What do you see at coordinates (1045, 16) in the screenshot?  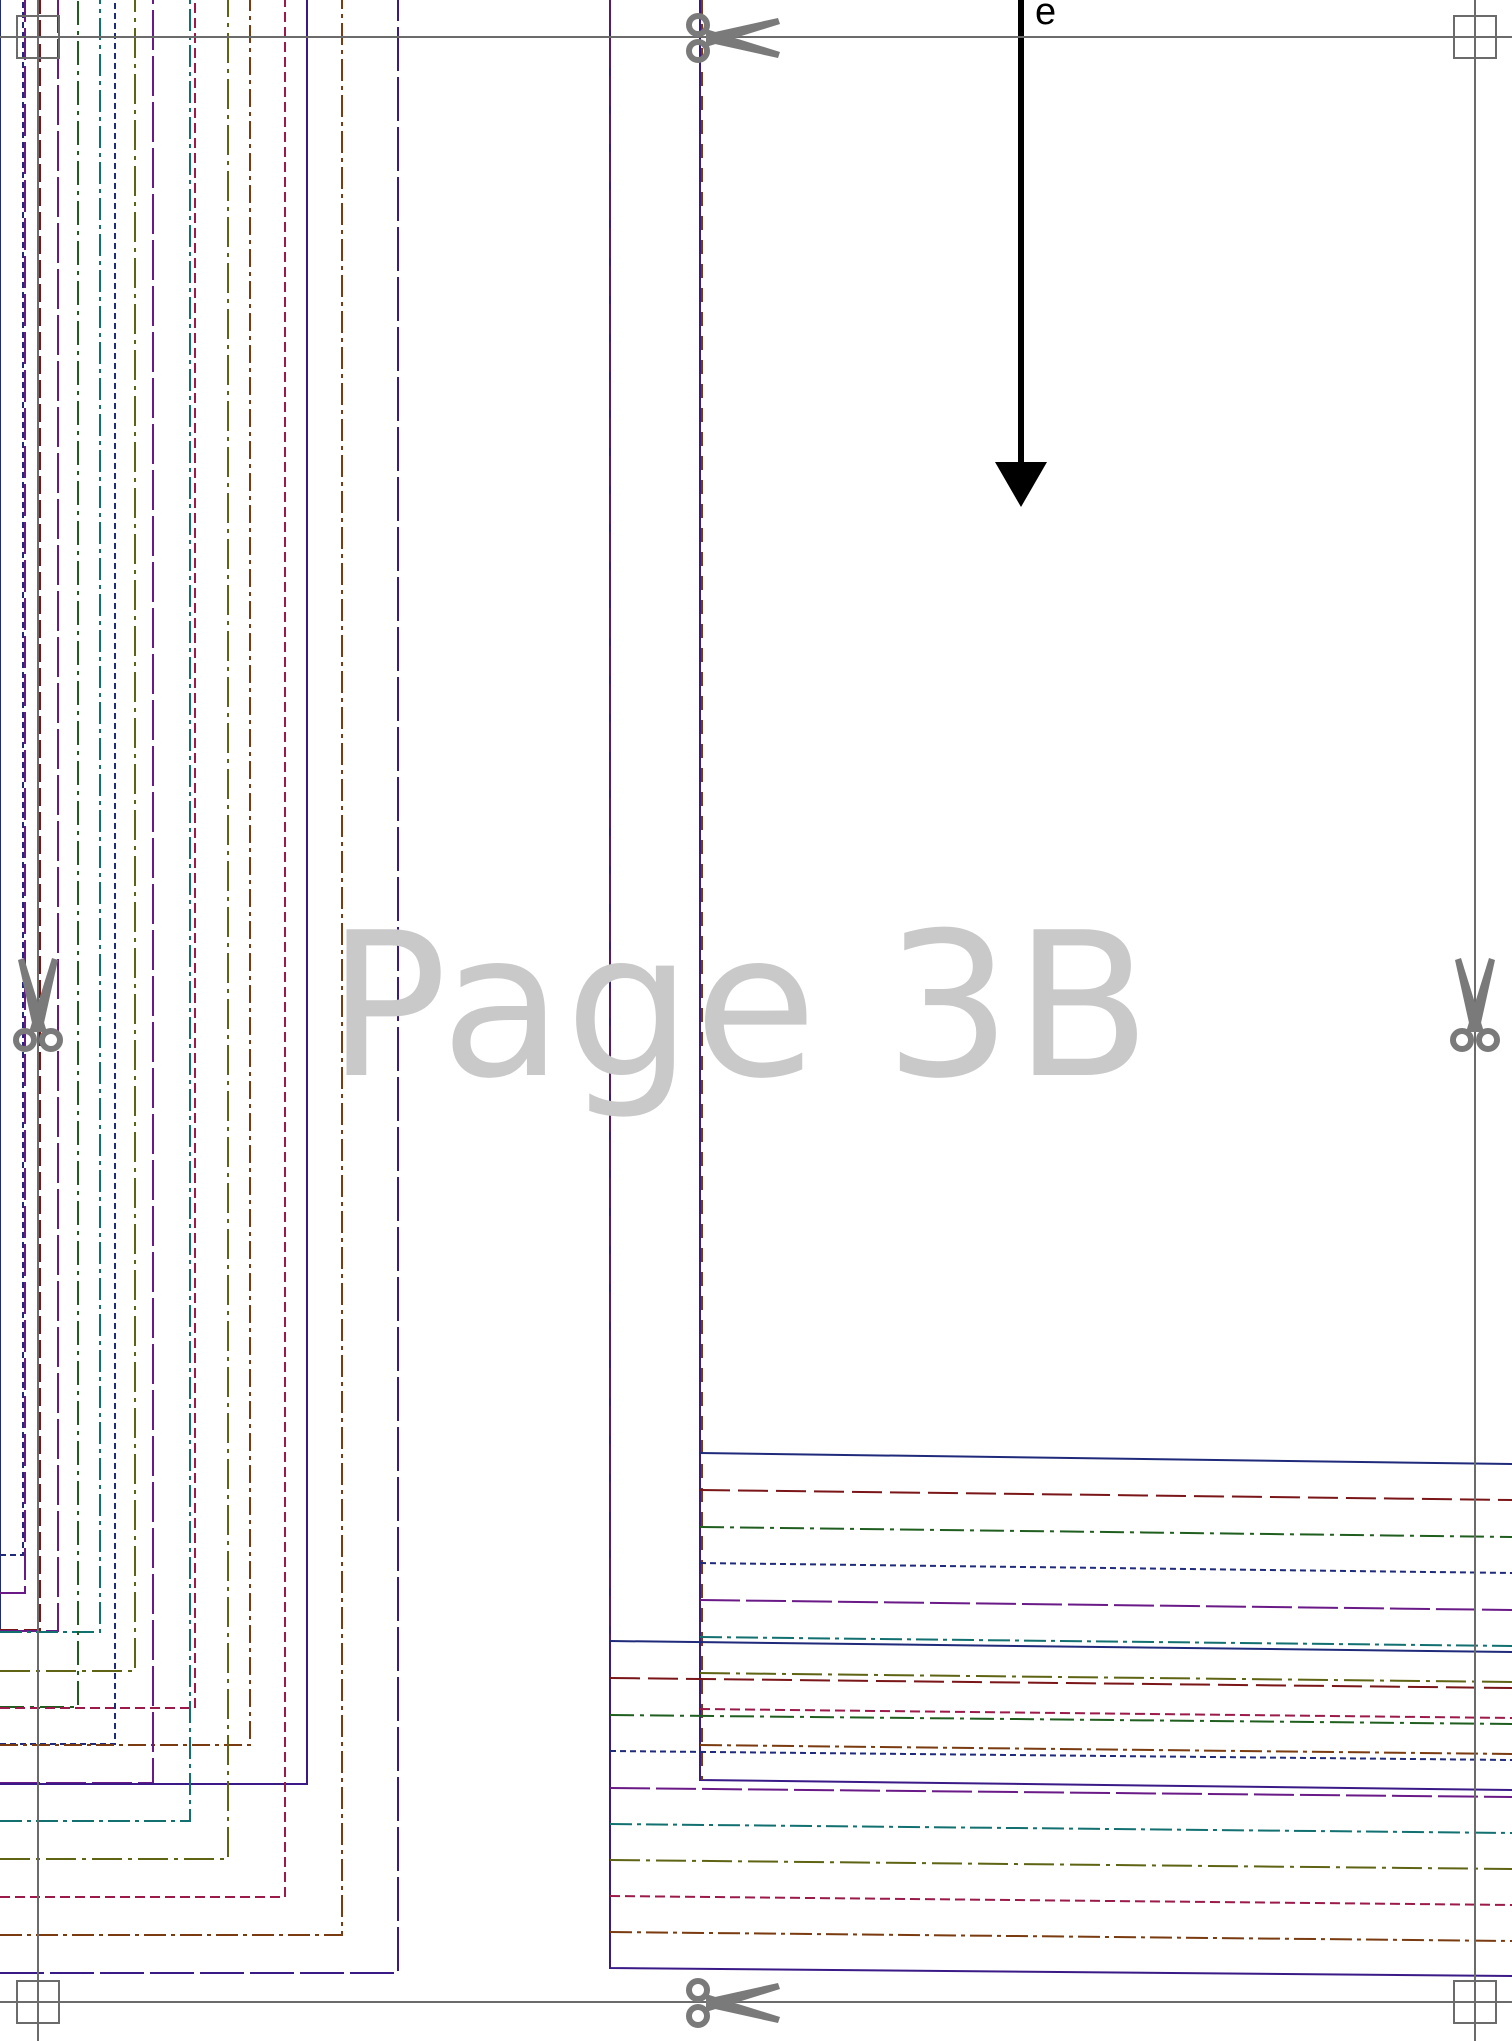 I see `grainline-label: e` at bounding box center [1045, 16].